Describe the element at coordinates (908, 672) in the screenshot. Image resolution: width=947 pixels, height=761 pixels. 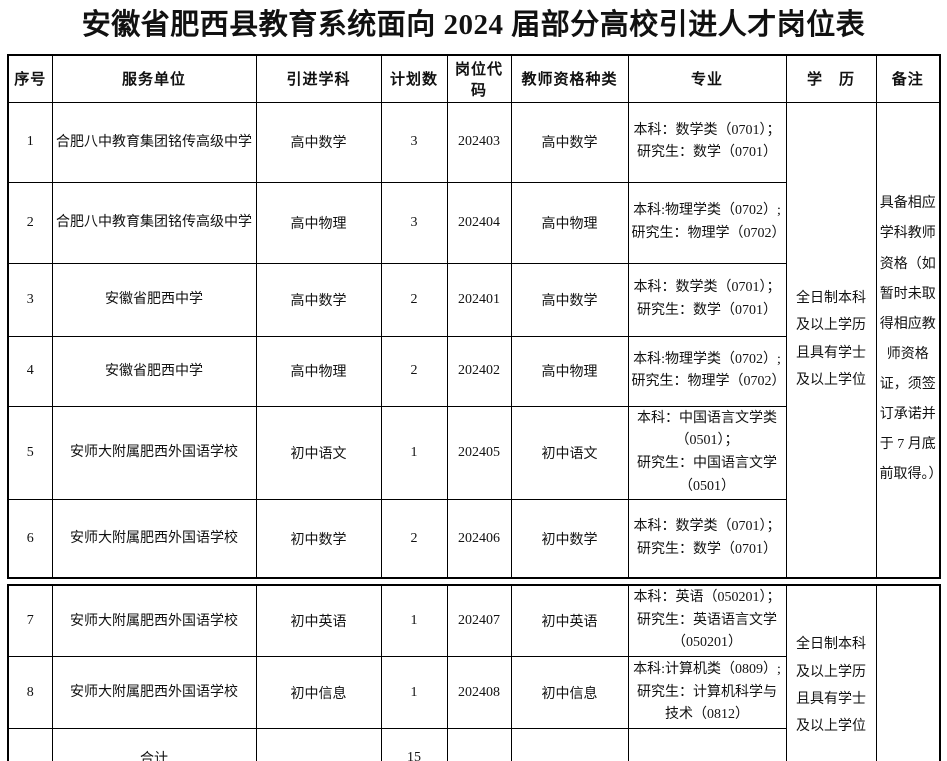
I see `note-cell-section2` at that location.